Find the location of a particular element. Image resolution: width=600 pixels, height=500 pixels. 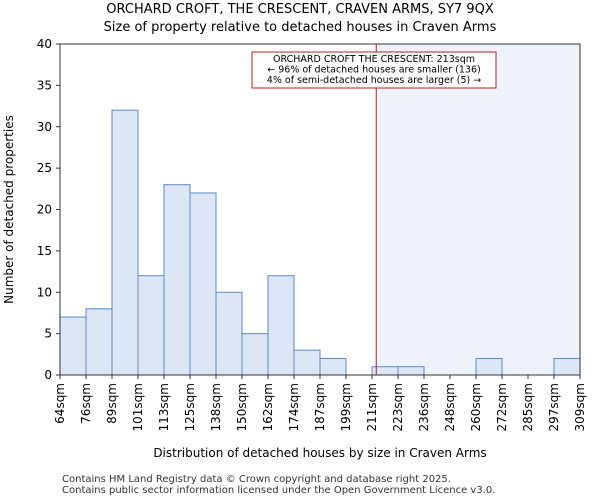

bar-89sqm is located at coordinates (125, 242).